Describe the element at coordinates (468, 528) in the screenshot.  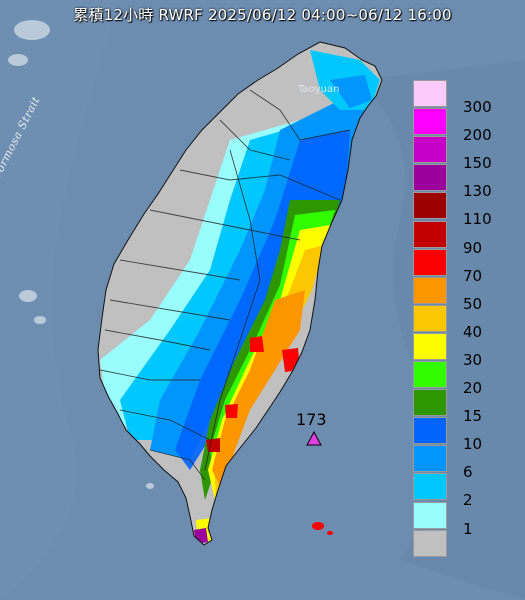
I see `legend-label: 1` at that location.